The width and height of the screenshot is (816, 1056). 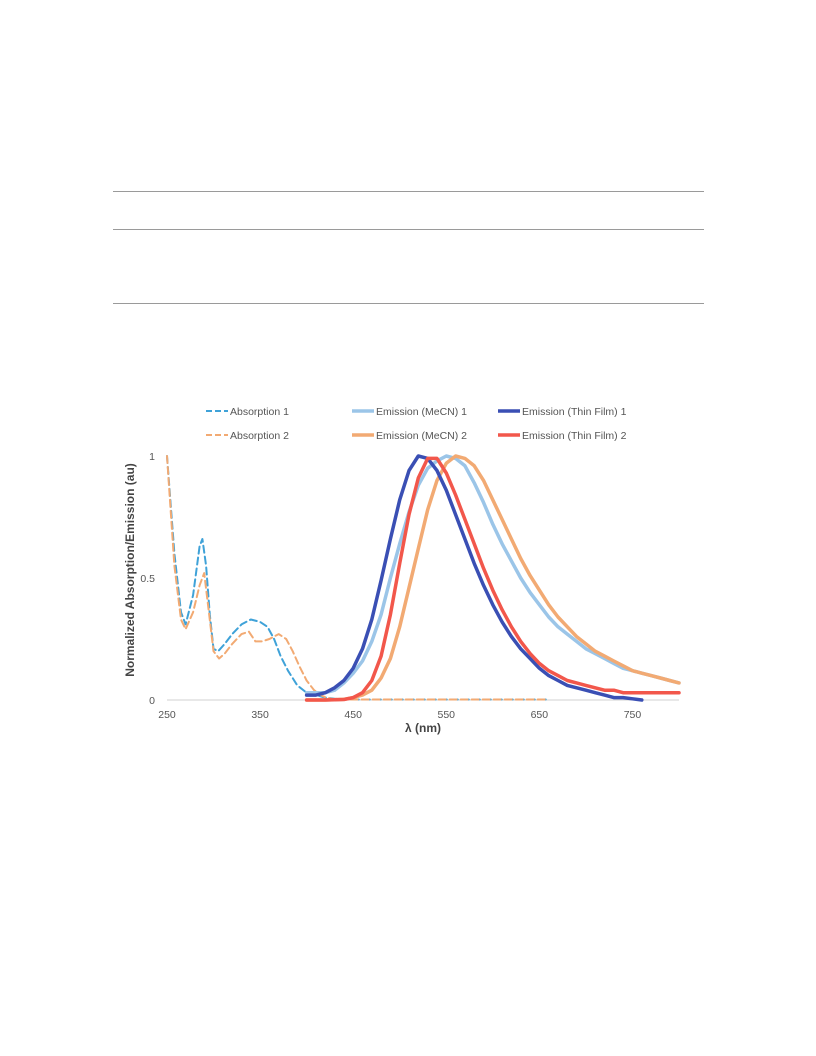 I want to click on x-axis-label: λ (nm), so click(x=423, y=728).